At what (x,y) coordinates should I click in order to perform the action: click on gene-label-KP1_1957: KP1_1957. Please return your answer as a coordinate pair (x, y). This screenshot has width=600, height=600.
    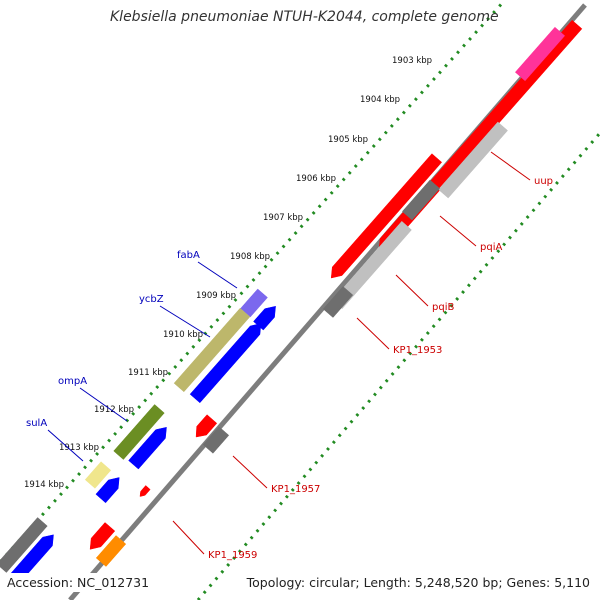
    Looking at the image, I should click on (295, 489).